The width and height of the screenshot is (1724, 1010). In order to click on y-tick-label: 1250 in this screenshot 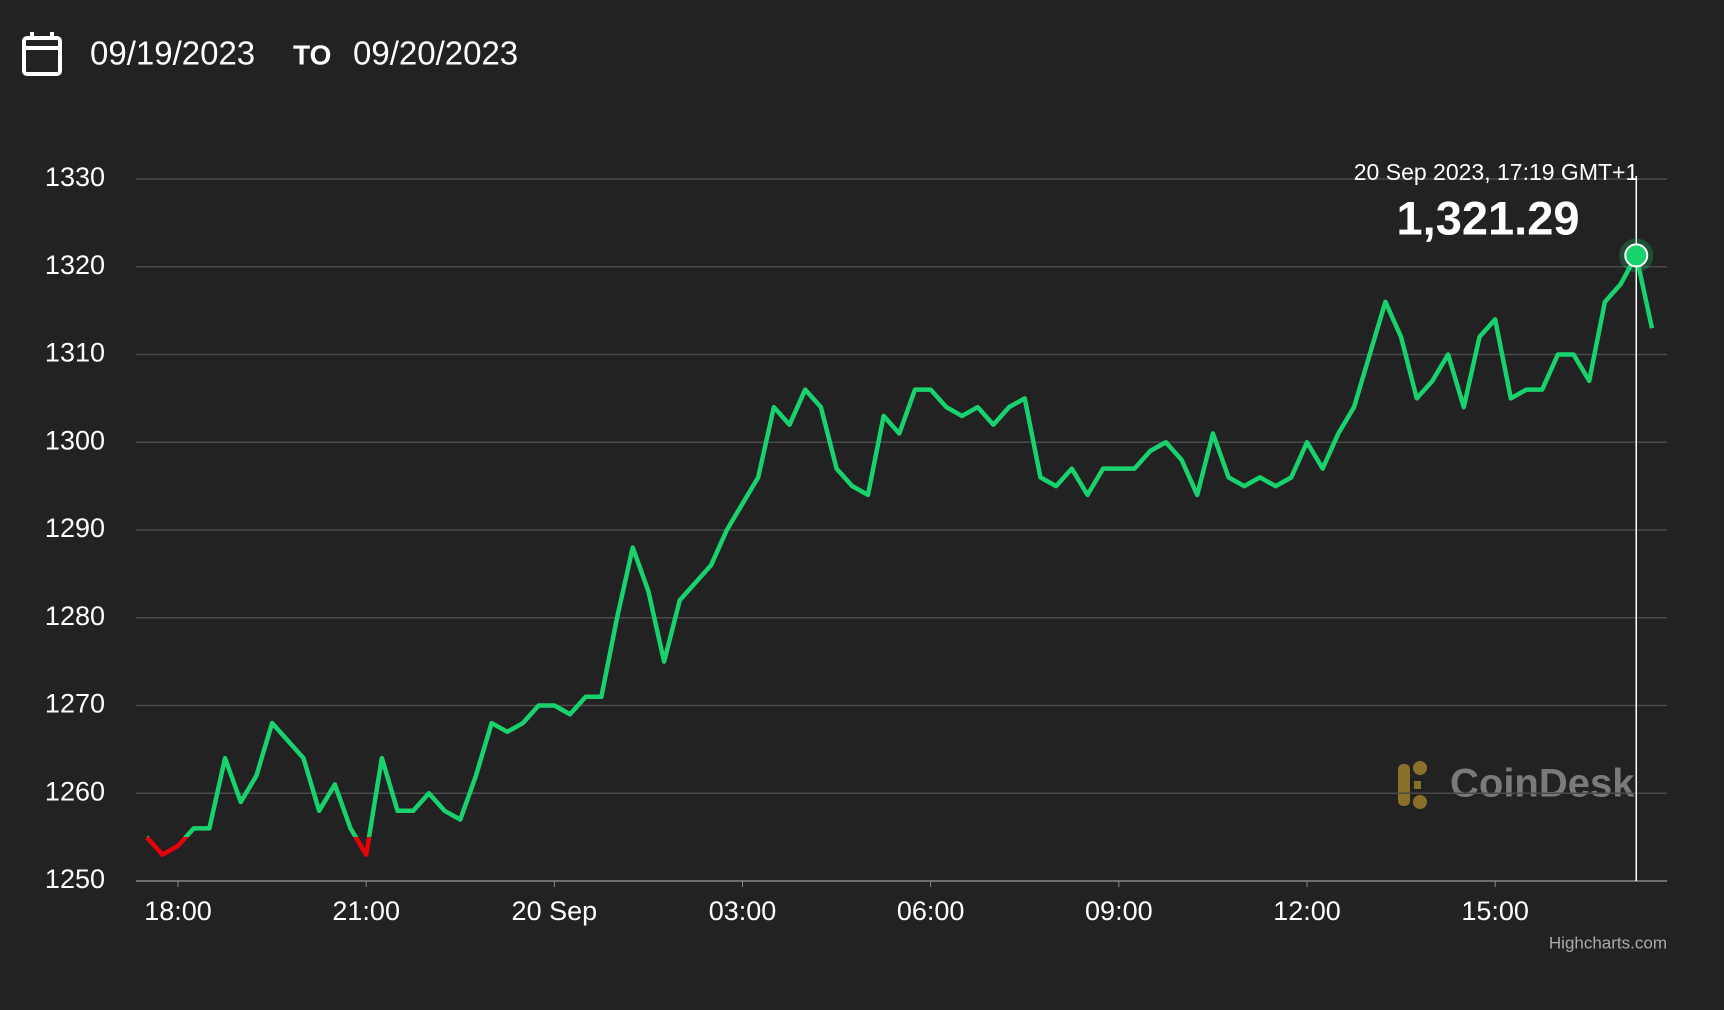, I will do `click(75, 879)`.